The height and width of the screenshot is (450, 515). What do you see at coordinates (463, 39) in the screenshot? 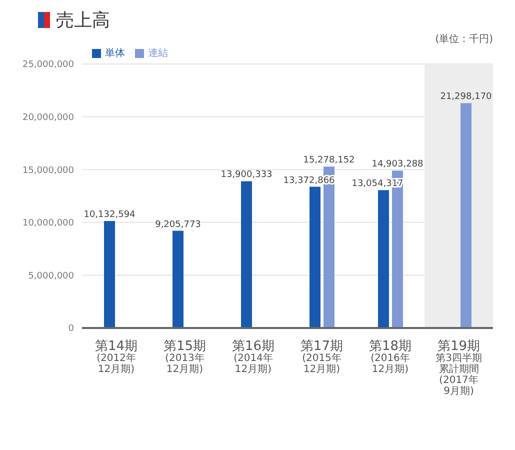
I see `text: (単位：千円)` at bounding box center [463, 39].